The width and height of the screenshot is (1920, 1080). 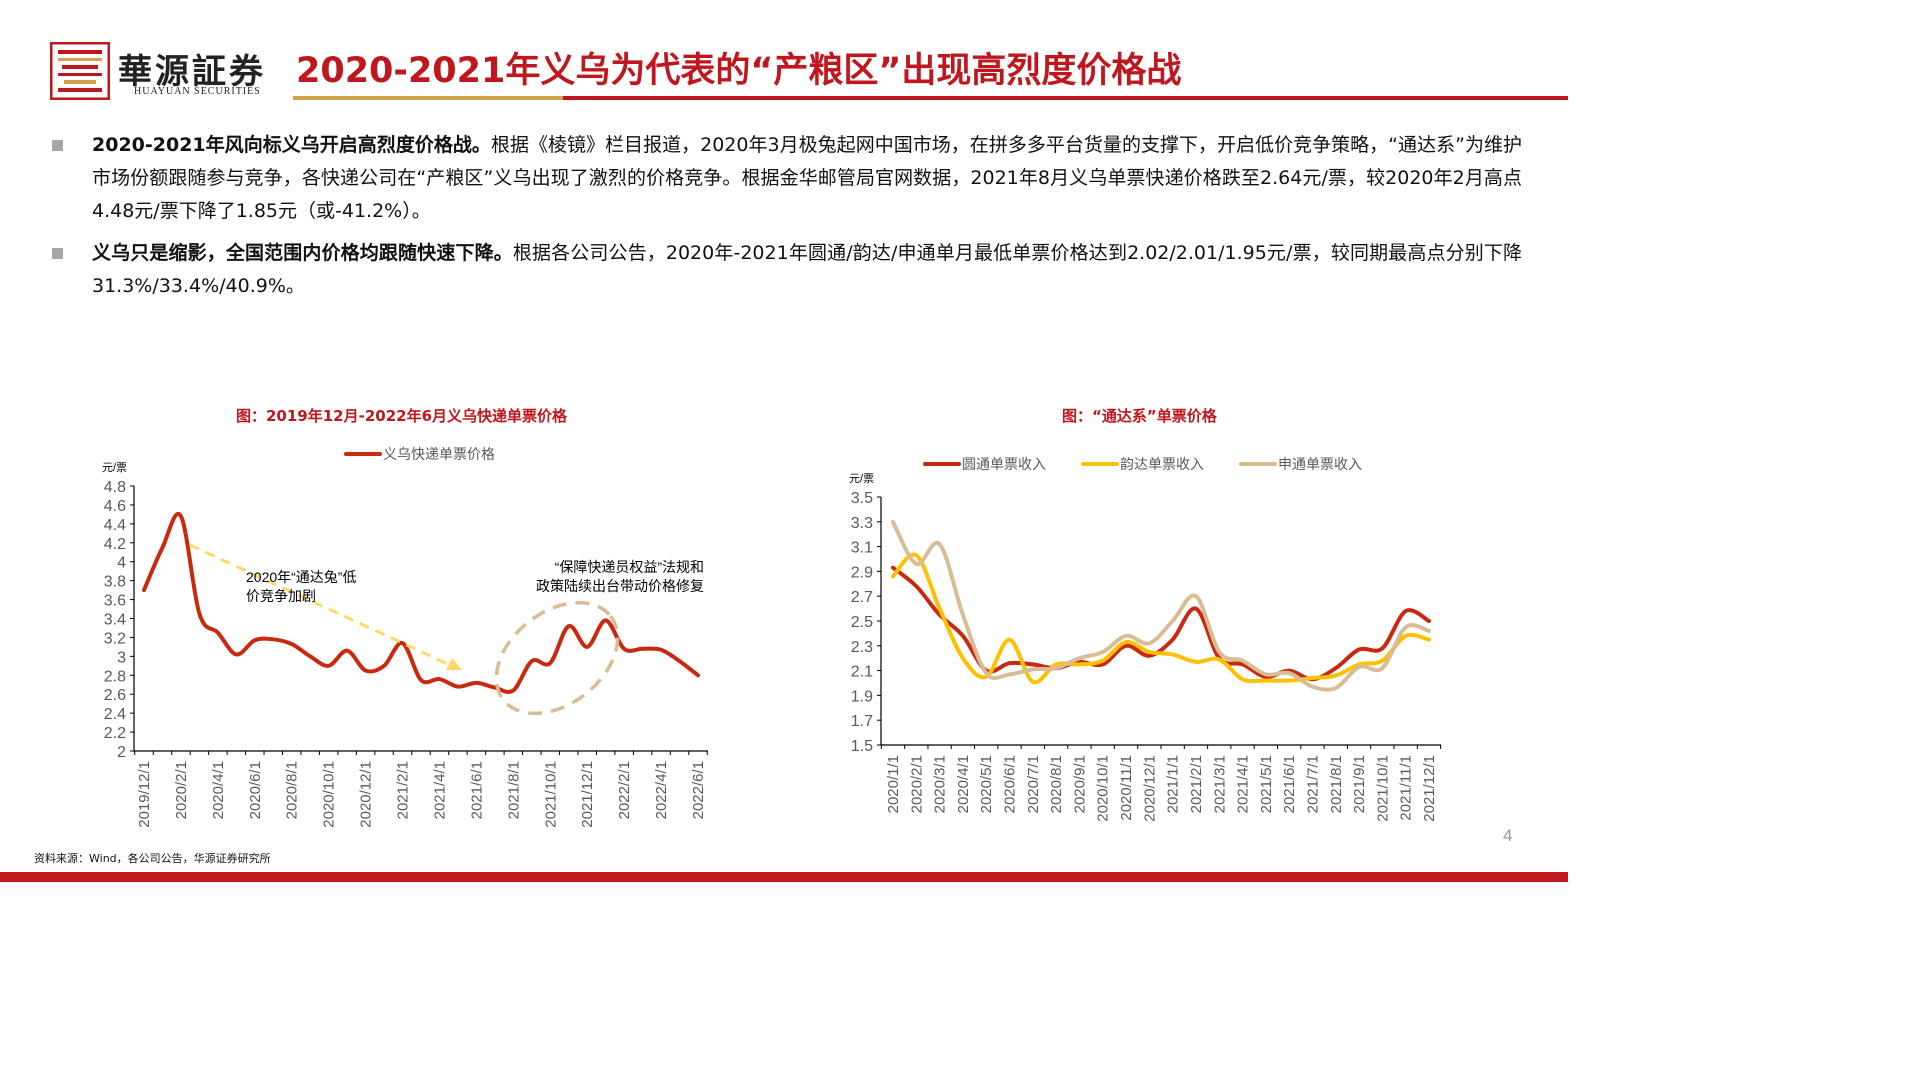 What do you see at coordinates (115, 676) in the screenshot?
I see `y-tick-label: 2.8` at bounding box center [115, 676].